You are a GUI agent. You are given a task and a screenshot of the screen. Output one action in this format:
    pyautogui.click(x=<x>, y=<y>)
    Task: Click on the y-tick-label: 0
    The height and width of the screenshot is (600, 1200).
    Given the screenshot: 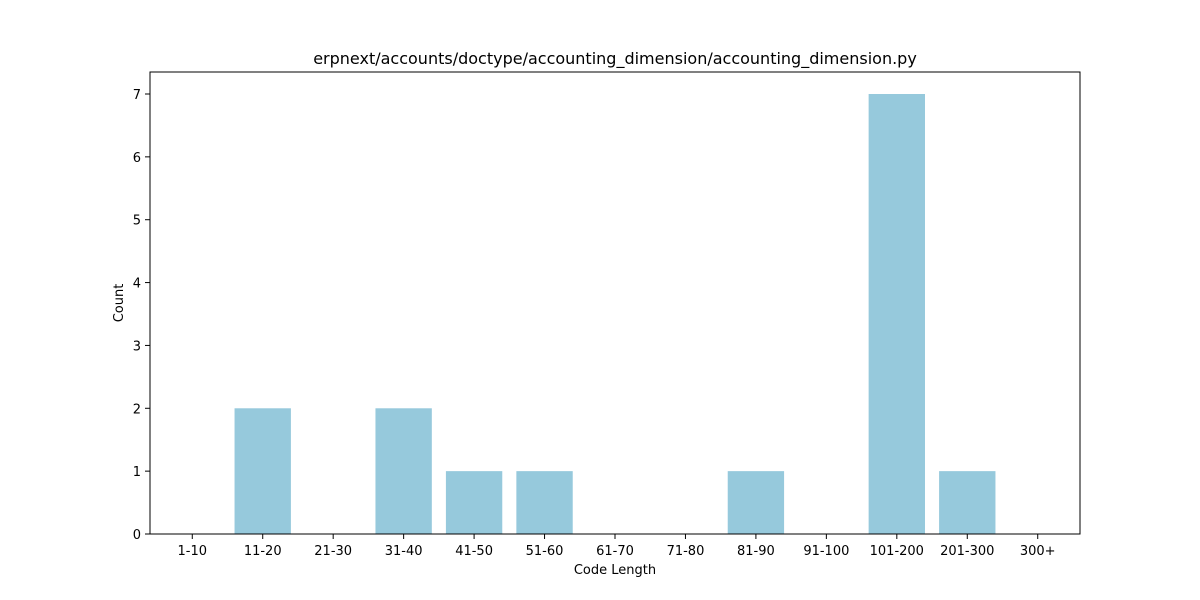 What is the action you would take?
    pyautogui.click(x=137, y=535)
    